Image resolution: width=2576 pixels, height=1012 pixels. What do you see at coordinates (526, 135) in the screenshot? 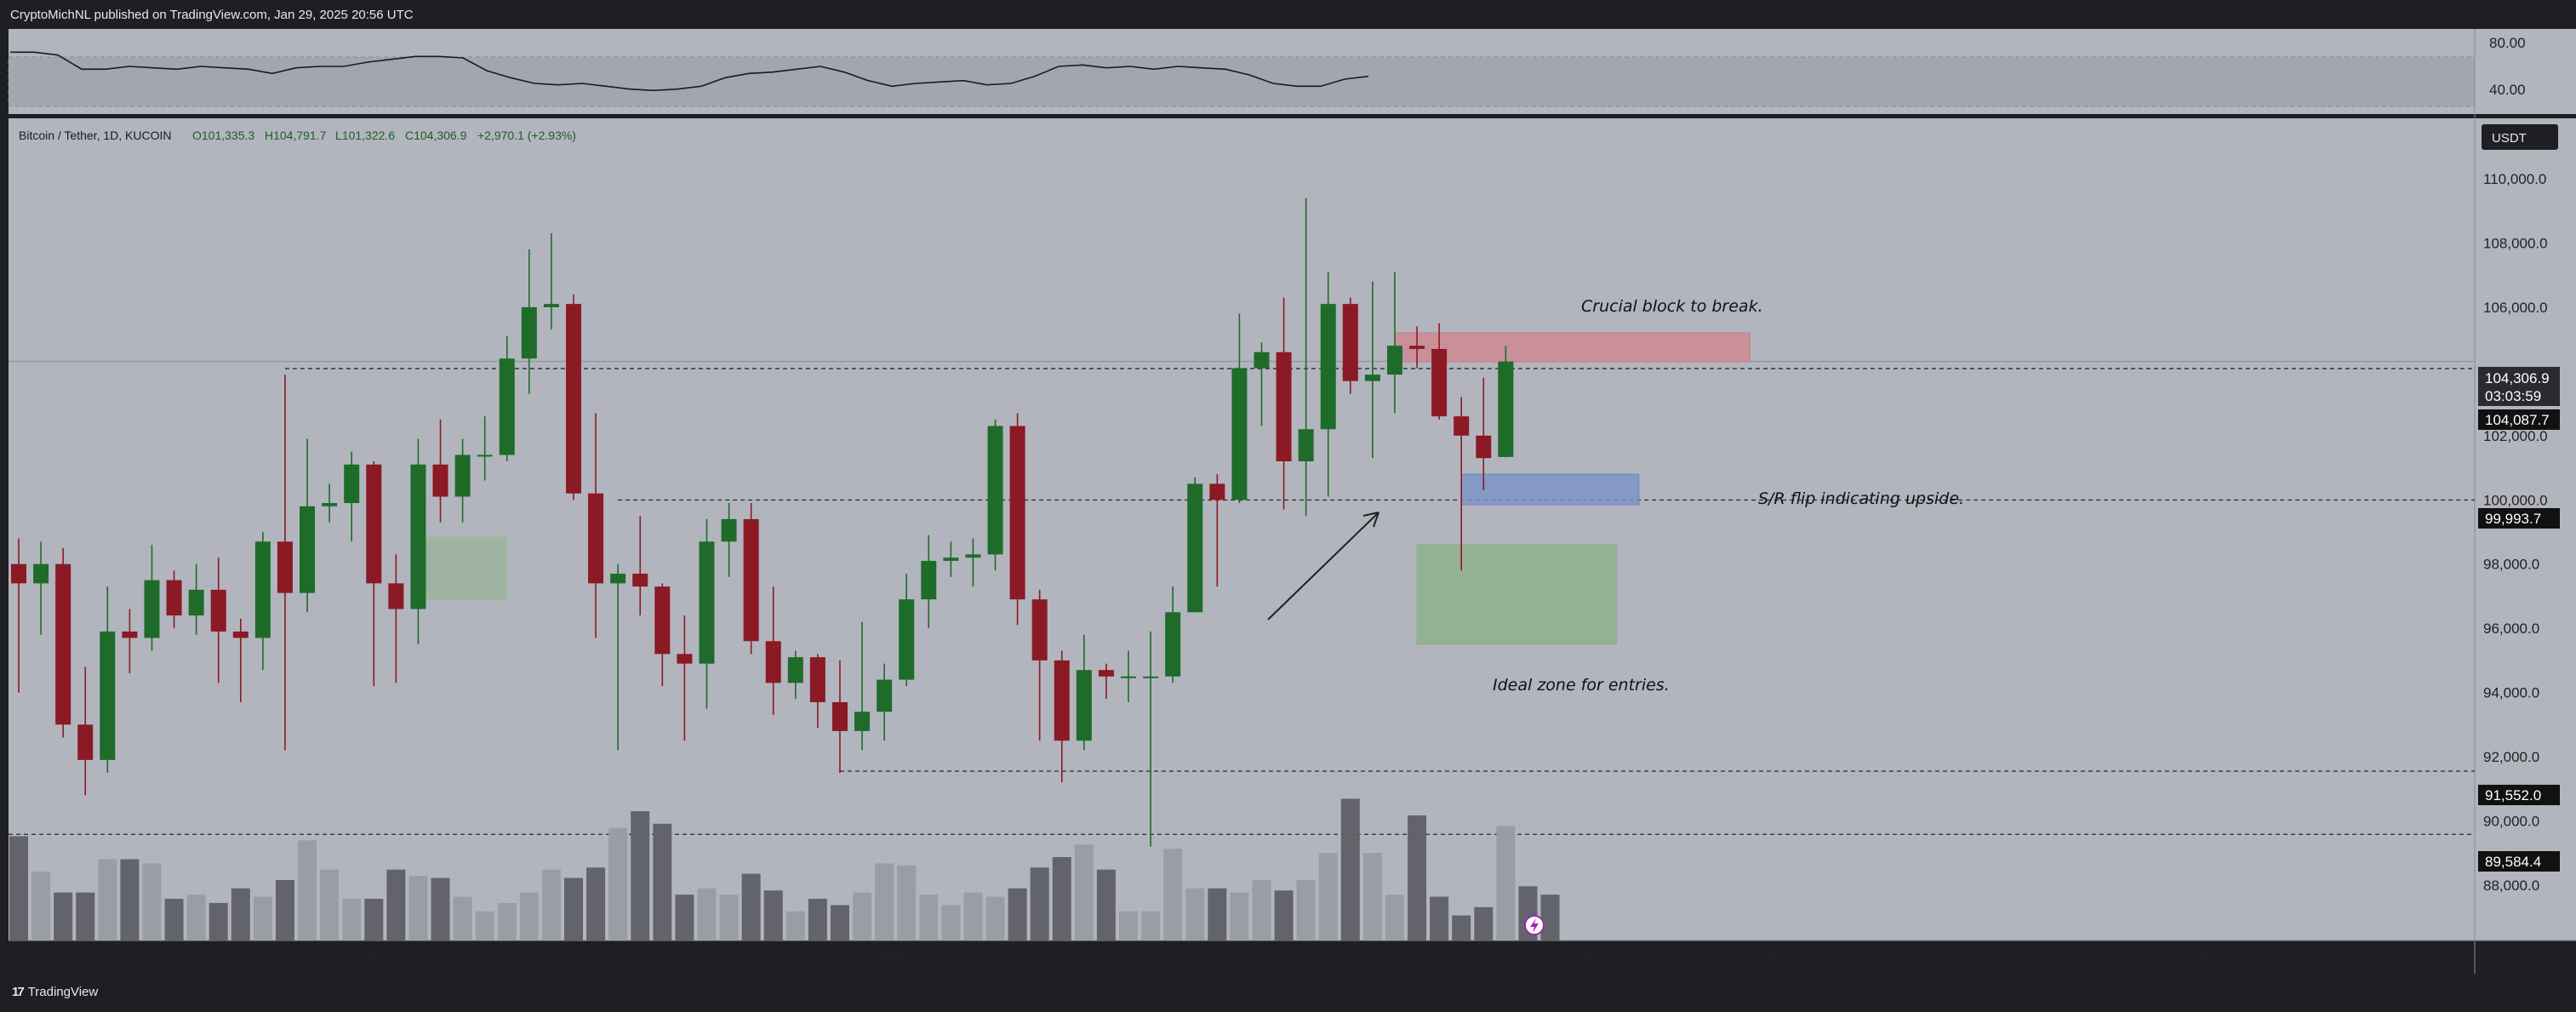
I see `ohlc-change: +2,970.1 (+2.93%)` at bounding box center [526, 135].